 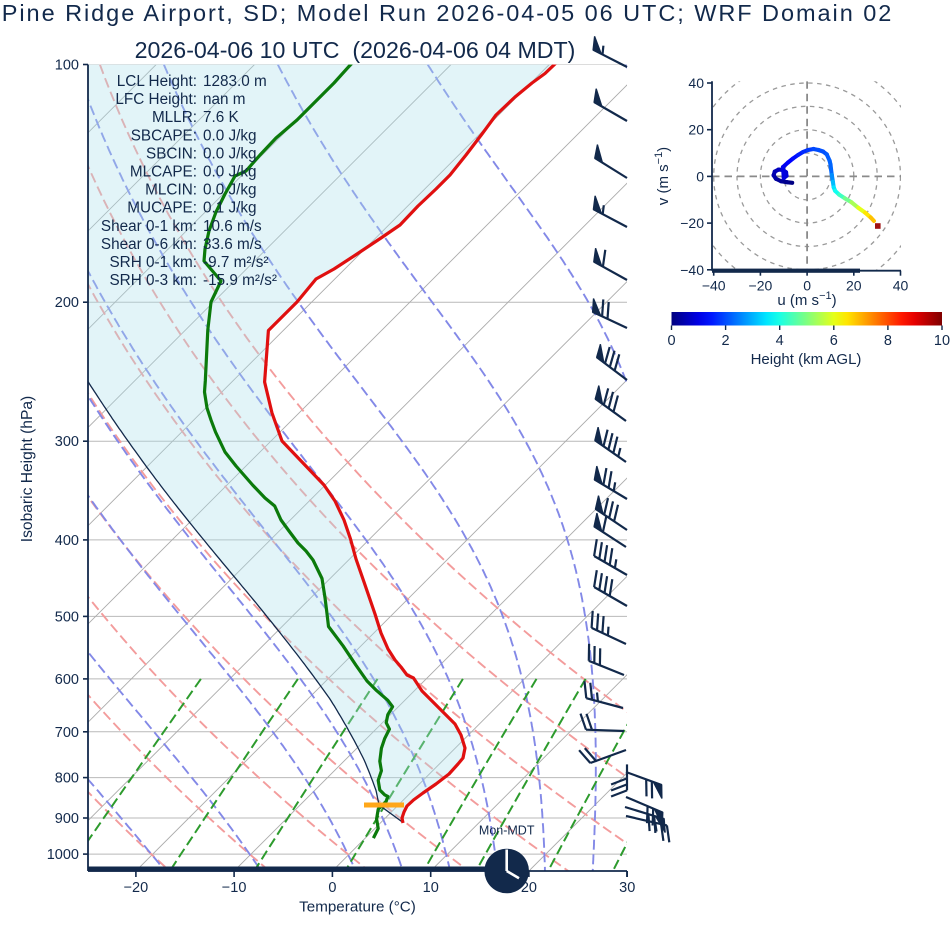 I want to click on svg-text: 800, so click(x=67, y=779).